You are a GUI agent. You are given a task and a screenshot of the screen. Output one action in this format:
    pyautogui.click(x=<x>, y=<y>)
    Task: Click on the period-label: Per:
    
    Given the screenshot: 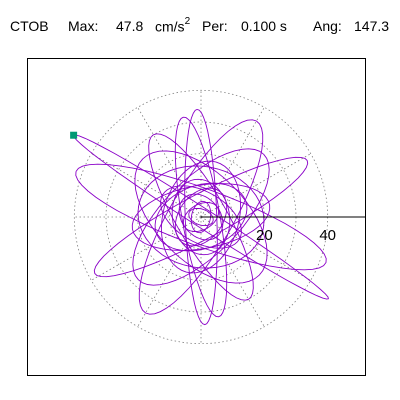 What is the action you would take?
    pyautogui.click(x=215, y=26)
    